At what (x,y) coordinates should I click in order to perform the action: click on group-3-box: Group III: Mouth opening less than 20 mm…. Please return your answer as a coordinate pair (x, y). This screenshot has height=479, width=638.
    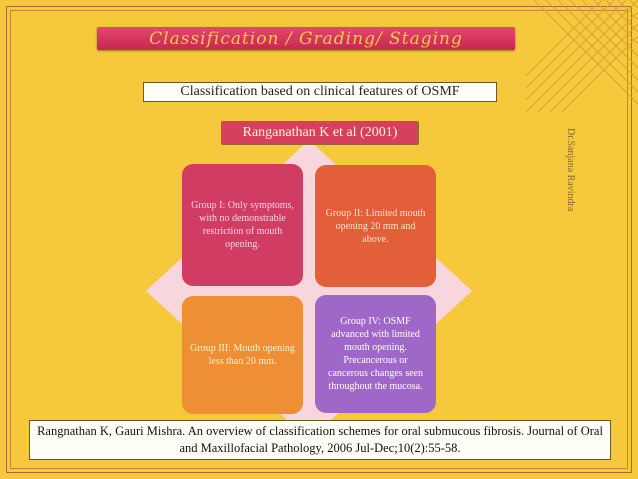
    Looking at the image, I should click on (242, 355).